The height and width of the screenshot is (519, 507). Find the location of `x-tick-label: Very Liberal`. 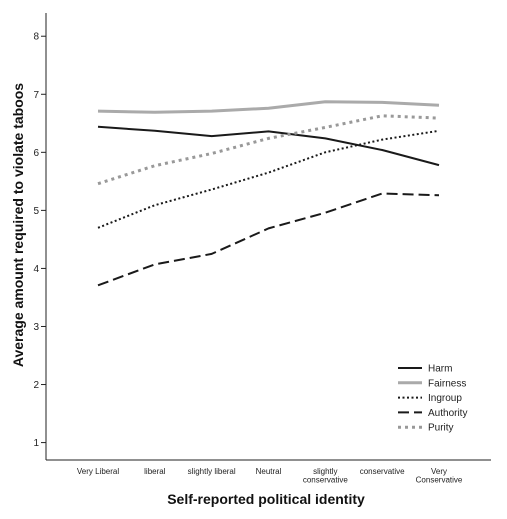

x-tick-label: Very Liberal is located at coordinates (98, 471).